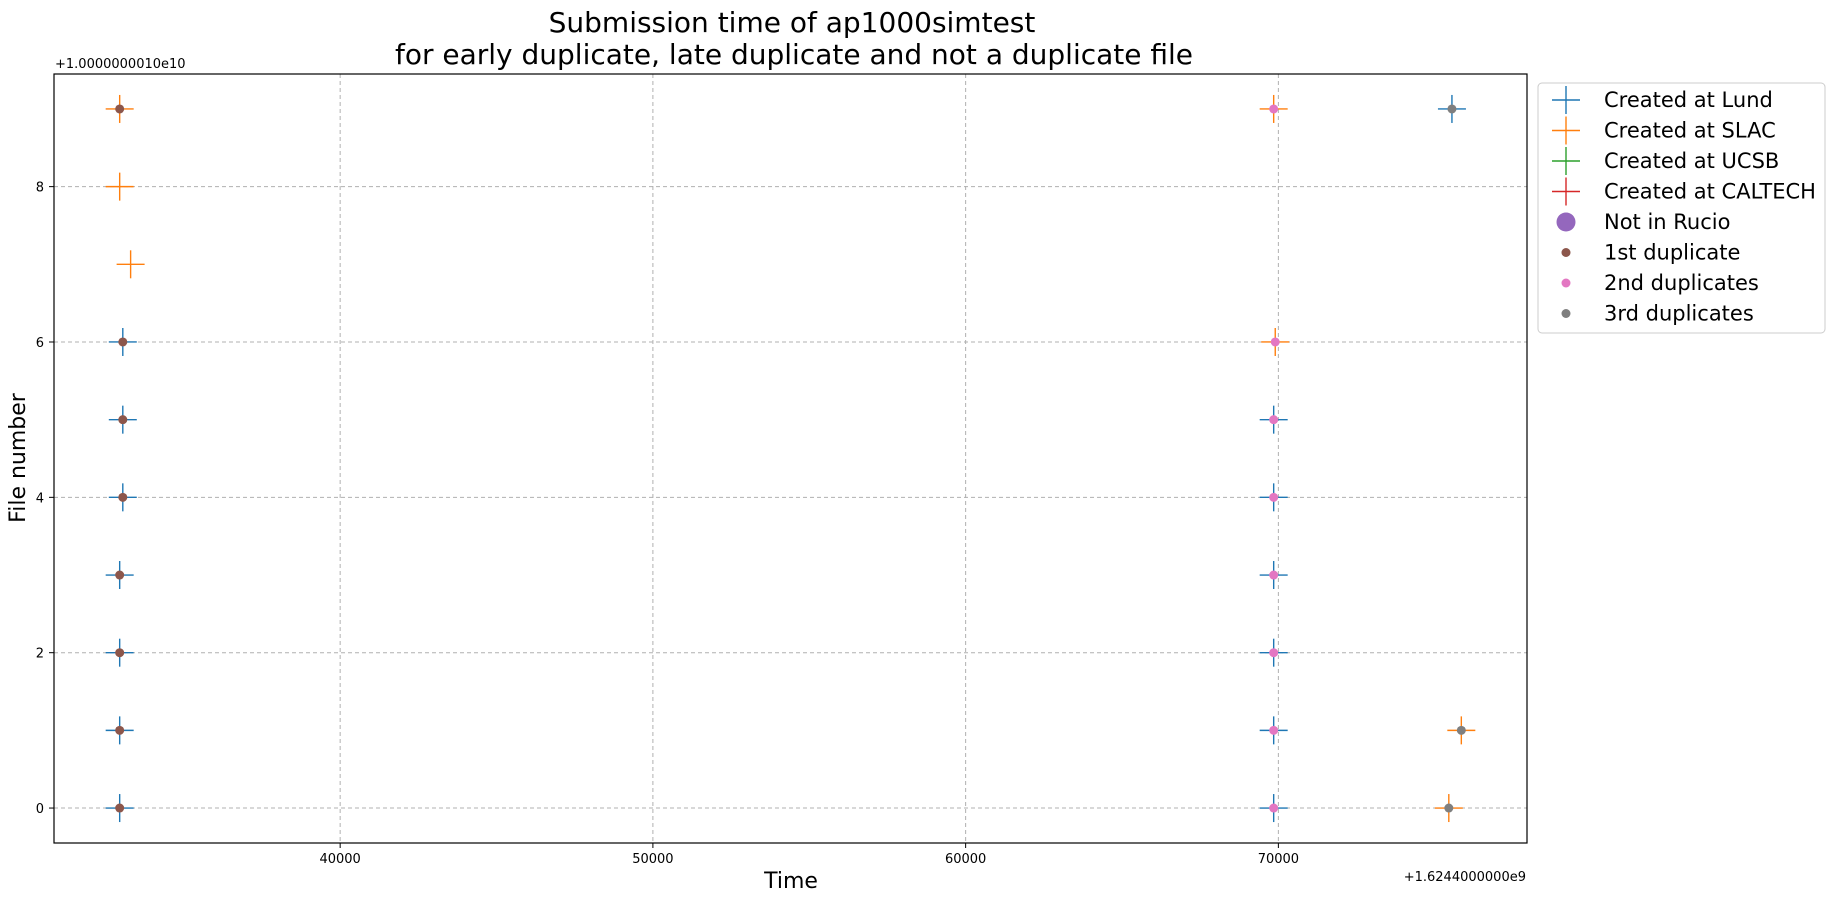  I want to click on legend-marker-2nd-duplicates, so click(1566, 283).